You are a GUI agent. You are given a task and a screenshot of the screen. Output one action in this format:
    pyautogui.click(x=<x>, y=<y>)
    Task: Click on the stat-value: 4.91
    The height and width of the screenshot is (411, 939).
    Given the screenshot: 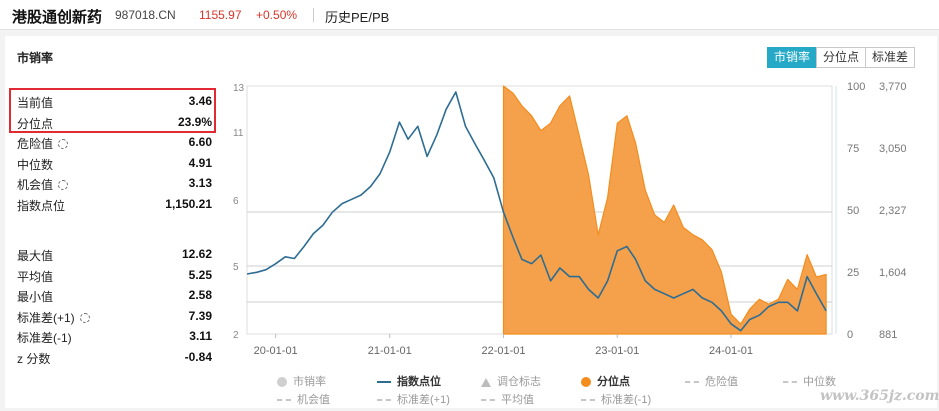 What is the action you would take?
    pyautogui.click(x=200, y=162)
    